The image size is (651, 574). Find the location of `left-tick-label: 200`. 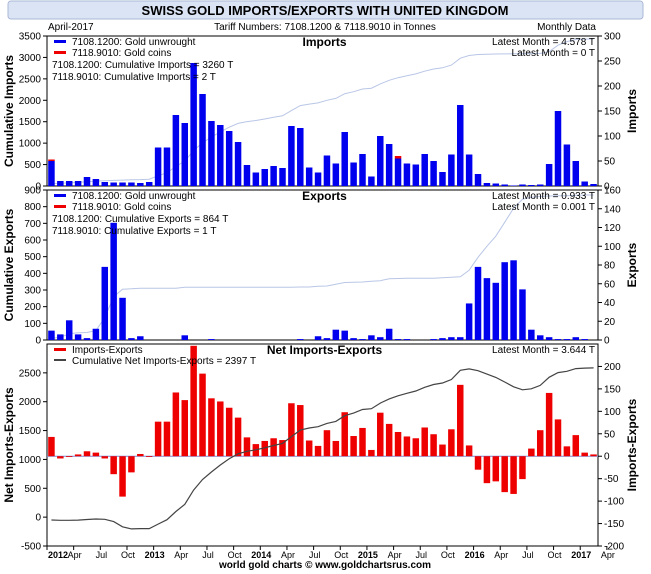

left-tick-label: 200 is located at coordinates (32, 307).